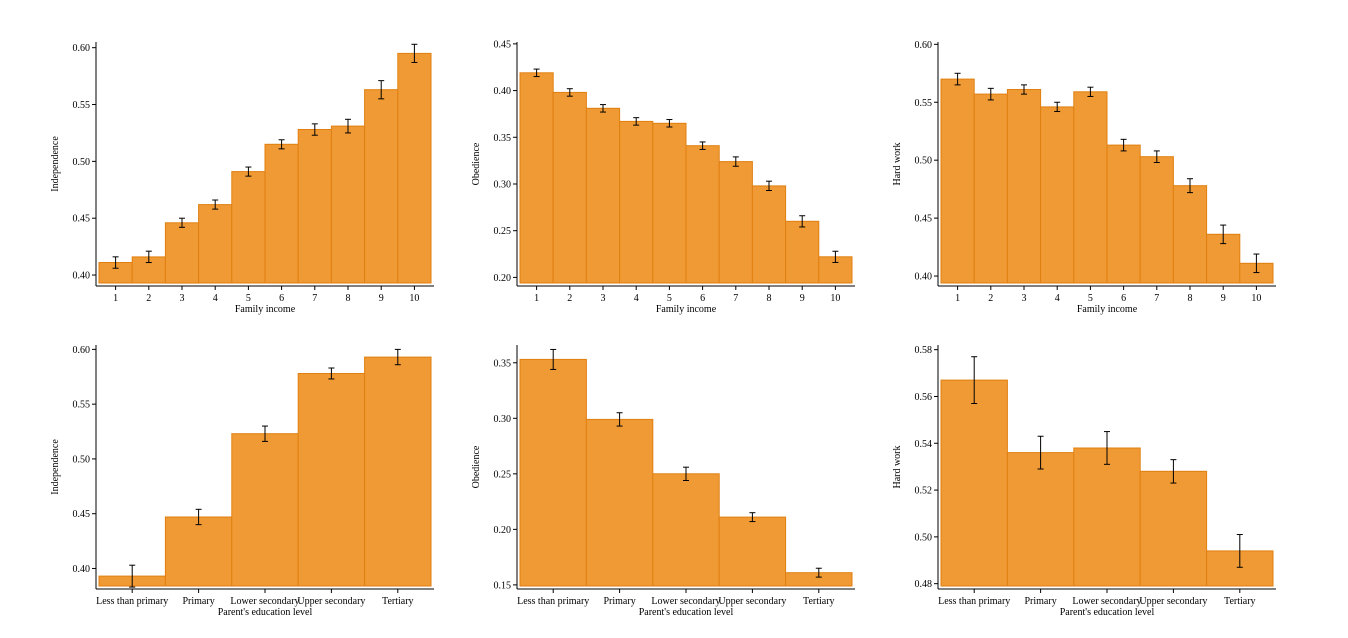 The image size is (1348, 638). Describe the element at coordinates (802, 298) in the screenshot. I see `x-tick-label: 9` at that location.